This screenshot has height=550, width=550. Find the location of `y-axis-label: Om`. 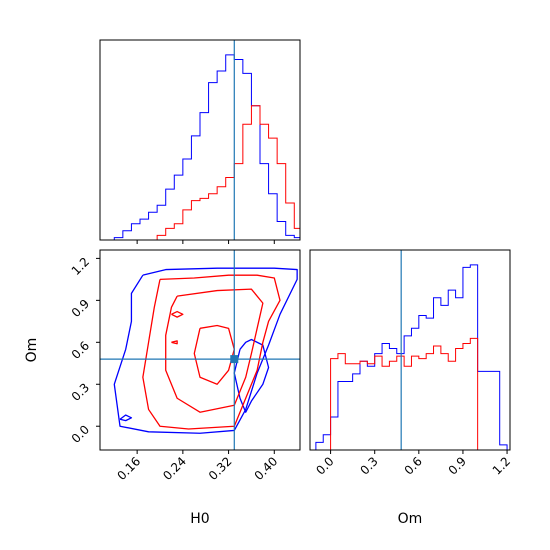

y-axis-label: Om is located at coordinates (32, 350).